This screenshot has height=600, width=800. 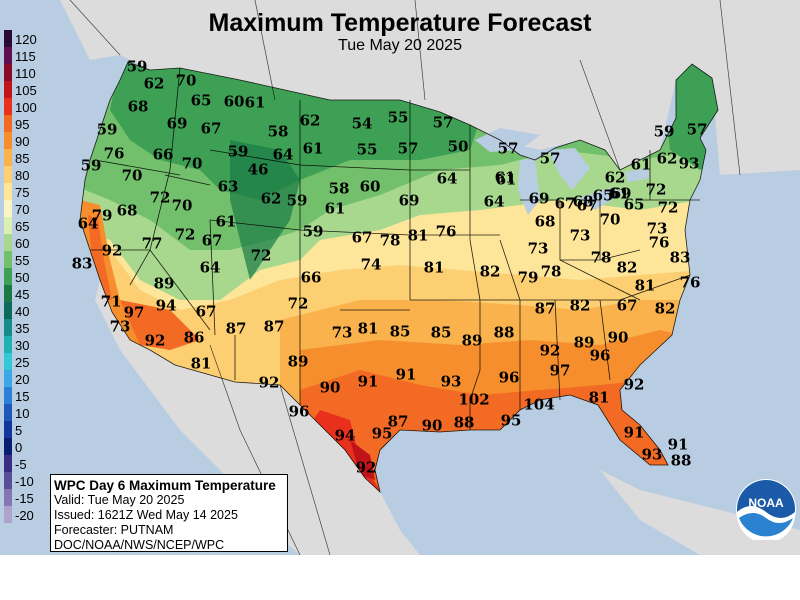 What do you see at coordinates (102, 215) in the screenshot?
I see `city-temperature-value: 79` at bounding box center [102, 215].